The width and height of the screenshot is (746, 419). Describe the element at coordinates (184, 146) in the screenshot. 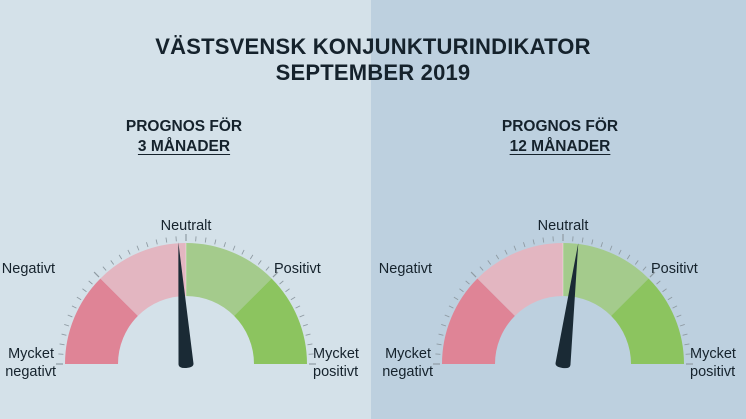

I see `gauge-heading-line2: 3 MÅNADER` at that location.